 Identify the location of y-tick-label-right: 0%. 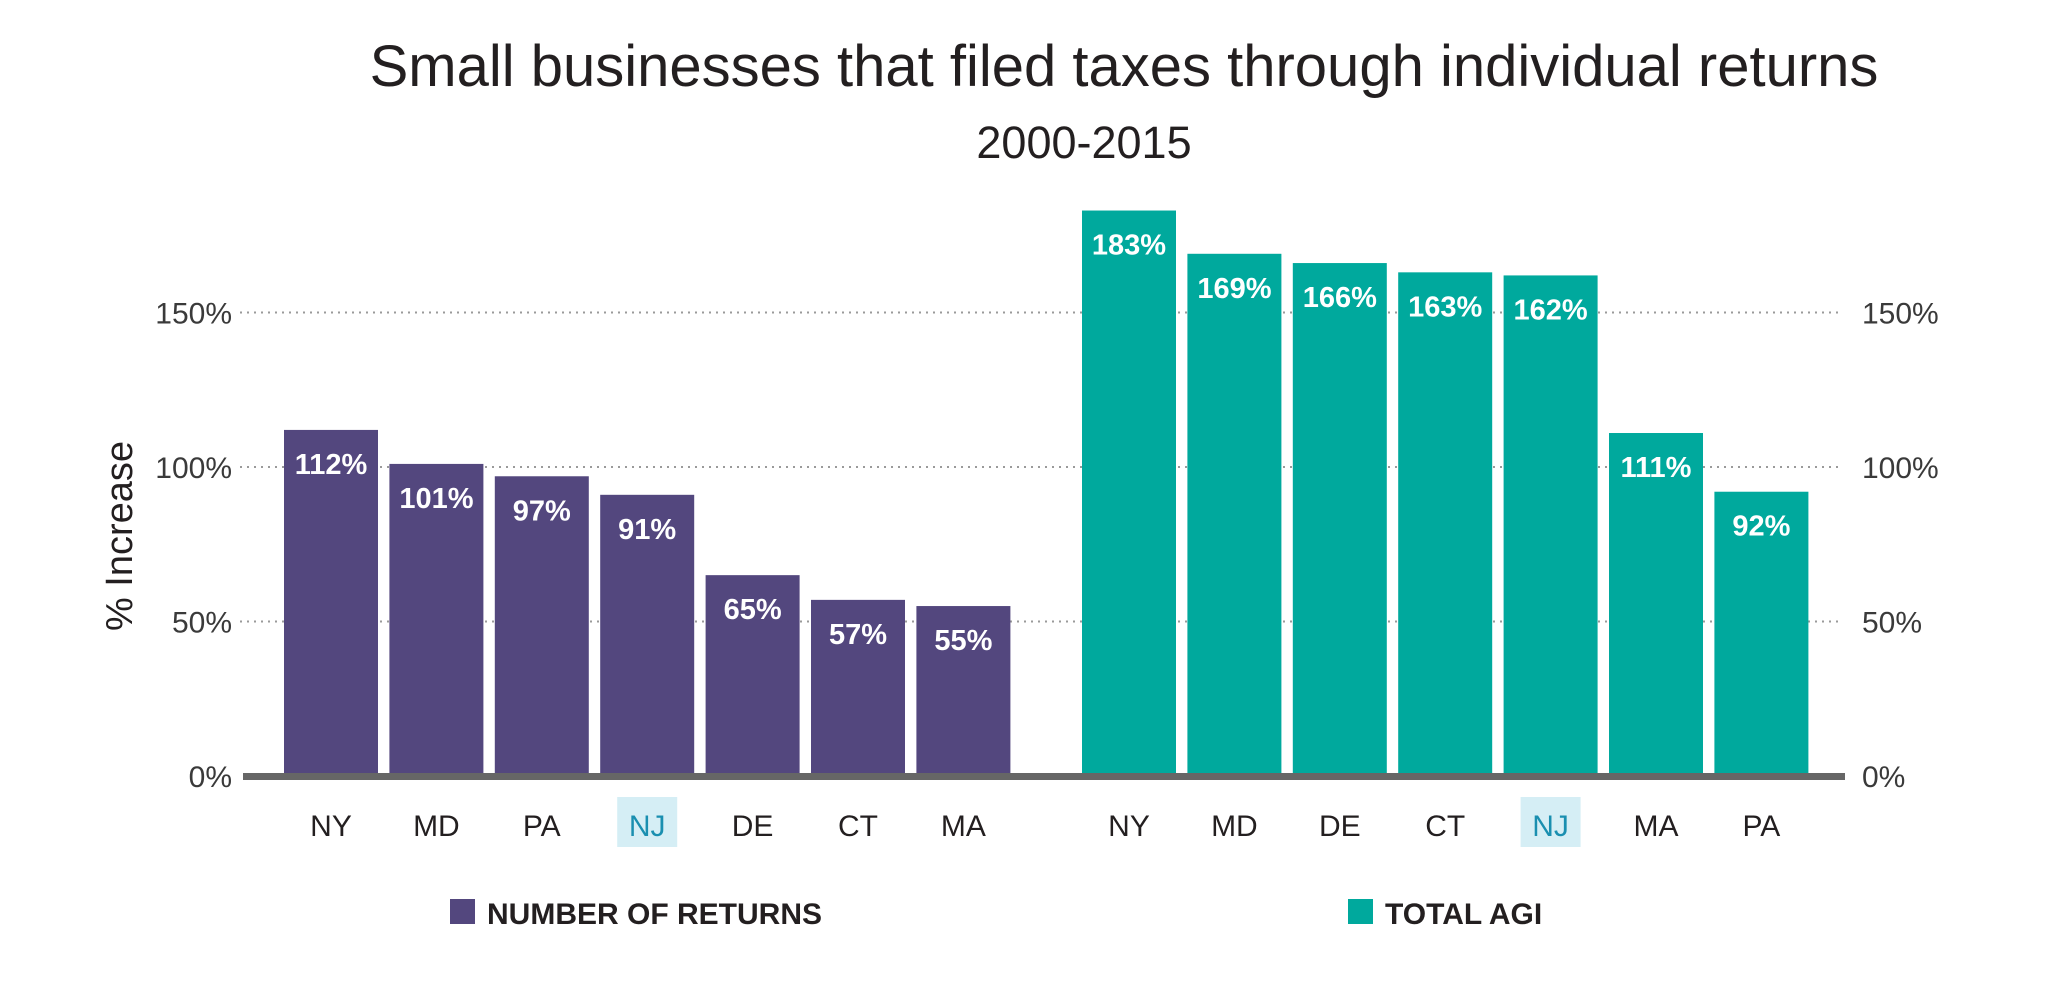
(1883, 777).